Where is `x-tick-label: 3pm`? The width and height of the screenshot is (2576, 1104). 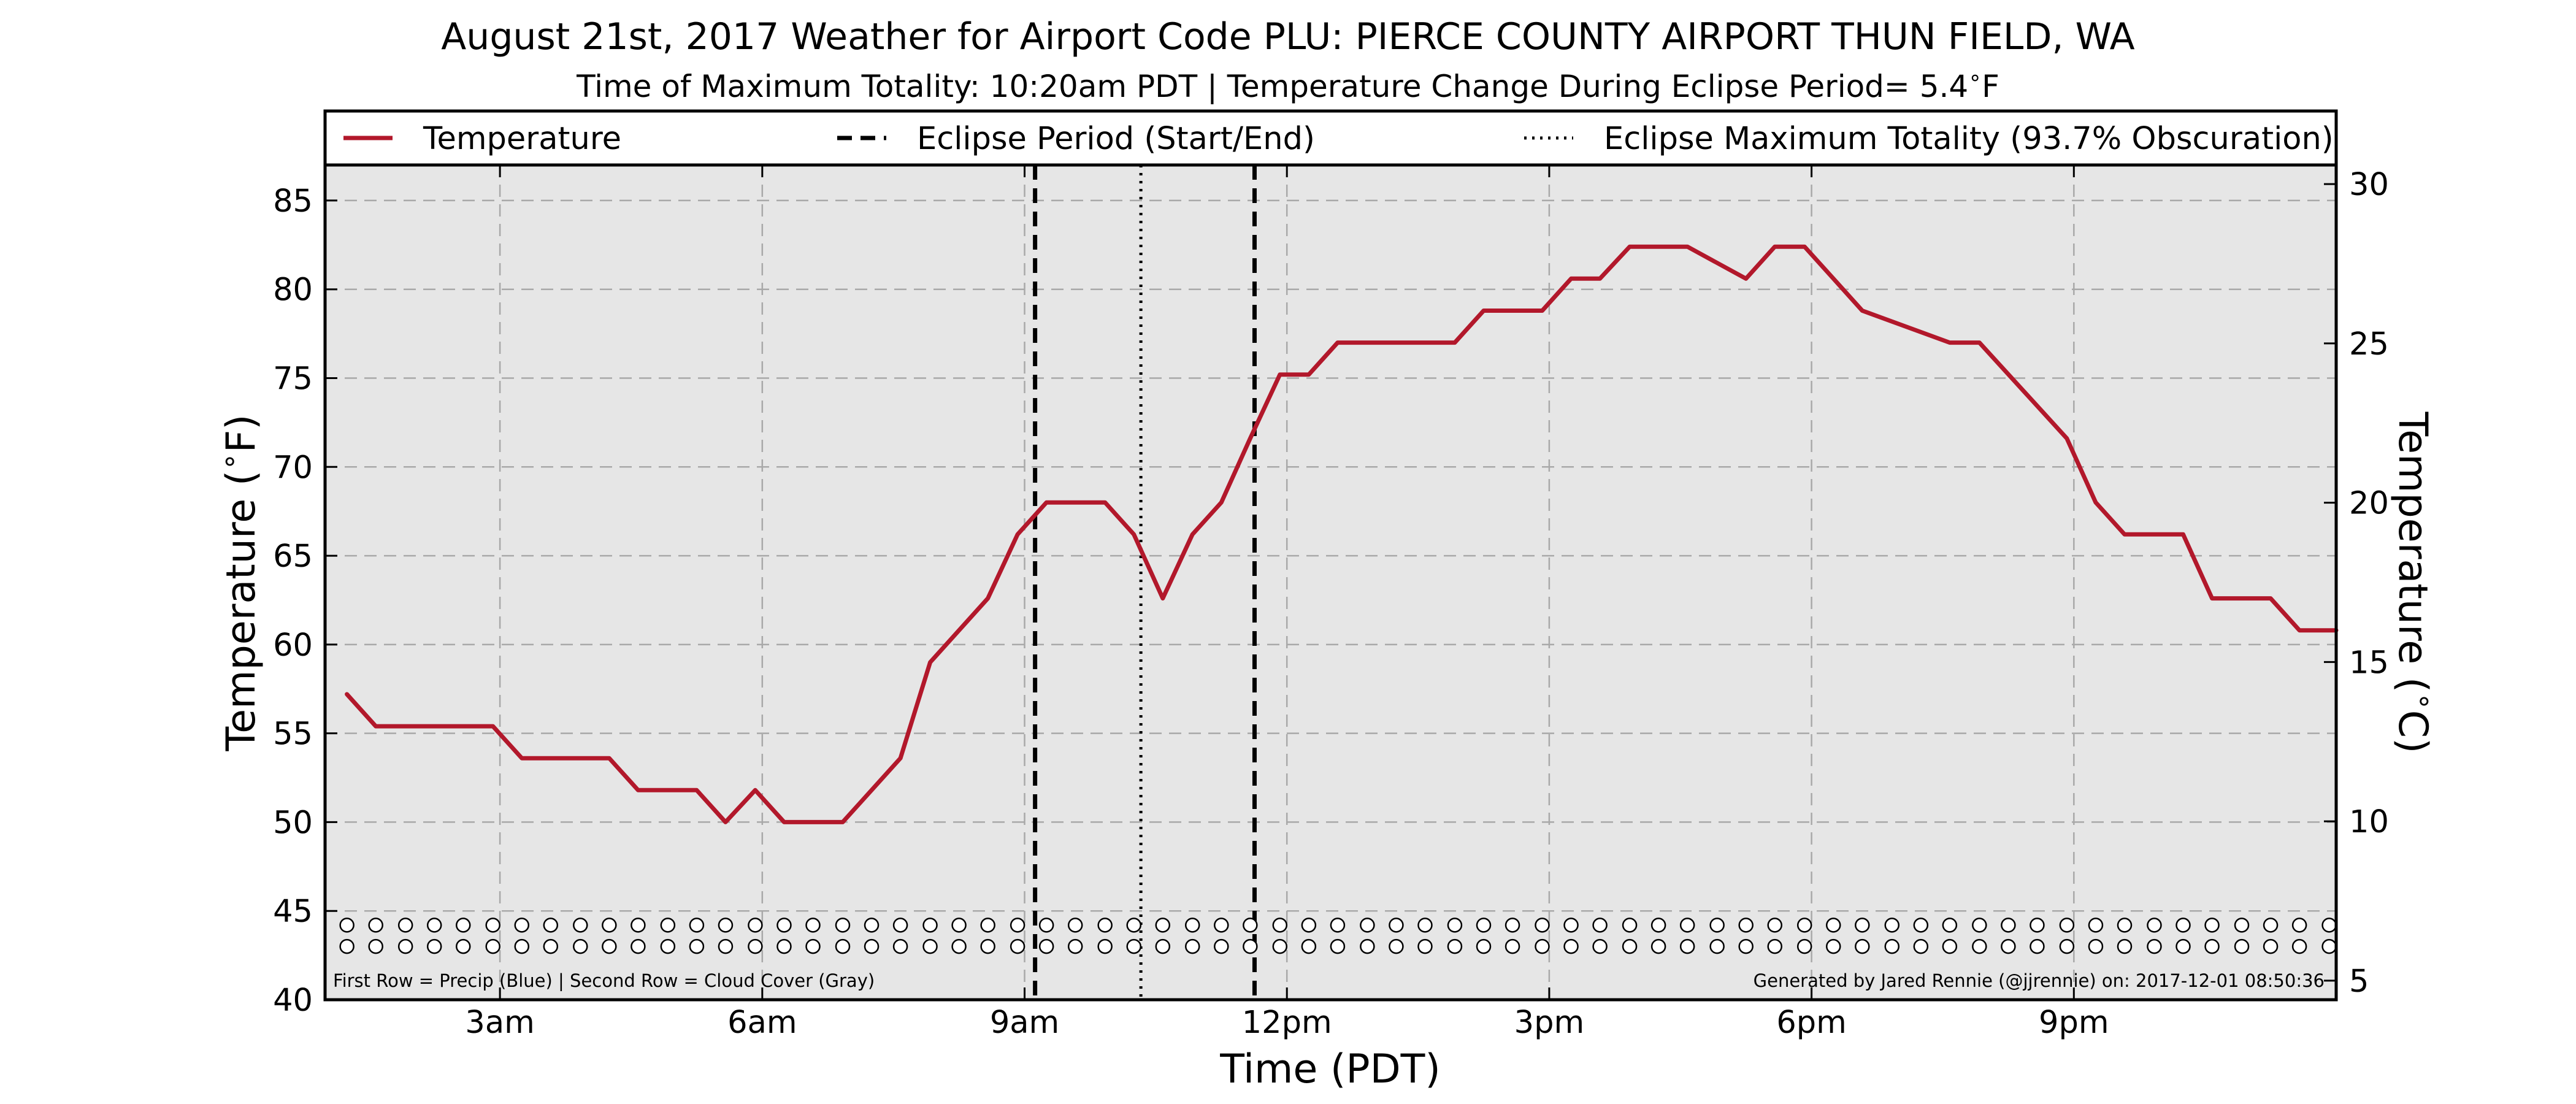 x-tick-label: 3pm is located at coordinates (1549, 1023).